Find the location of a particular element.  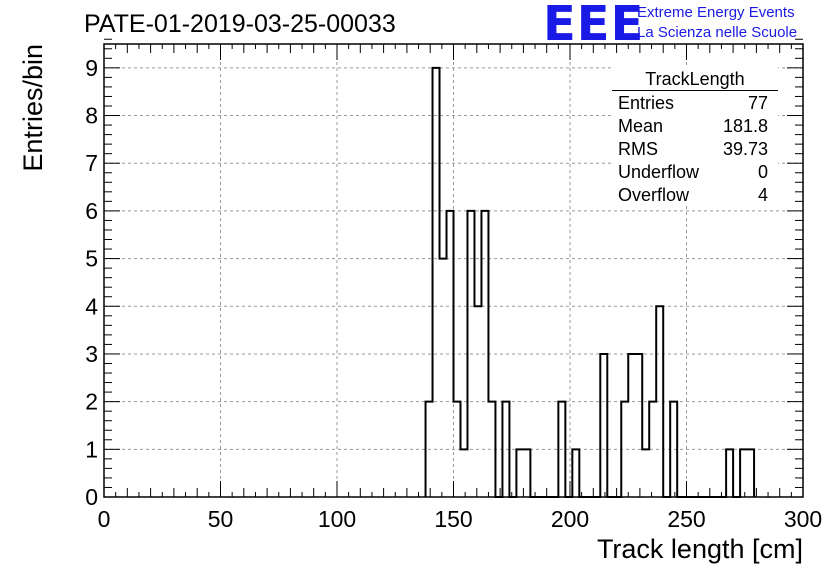

y-tick-label: 1 is located at coordinates (91, 449).